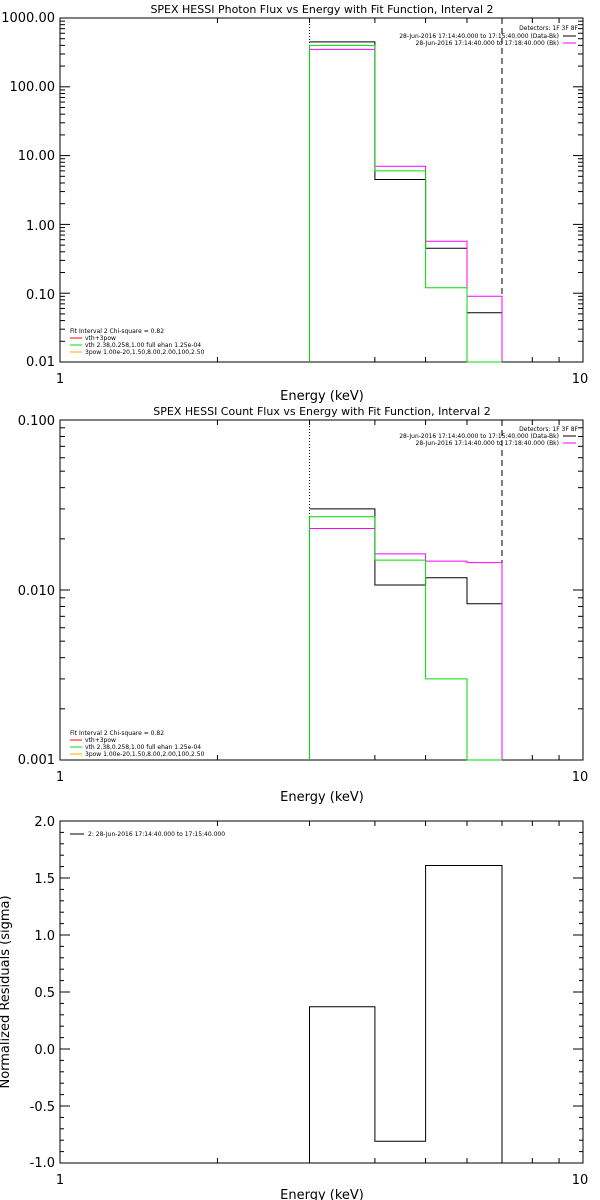  I want to click on residuals-y-tick-label: 2.0, so click(44, 822).